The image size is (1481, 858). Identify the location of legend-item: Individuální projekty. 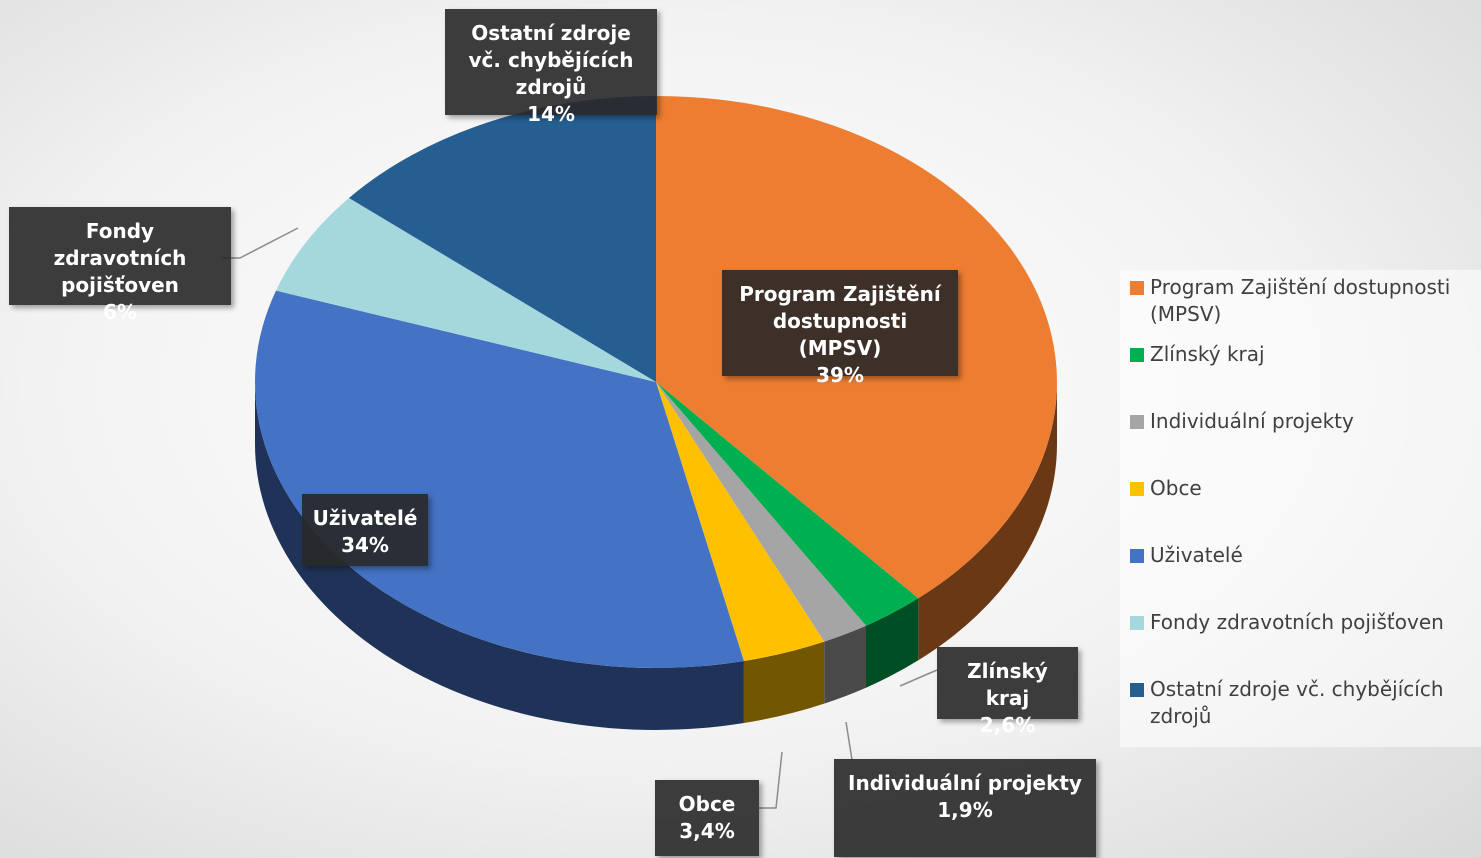
(1300, 441).